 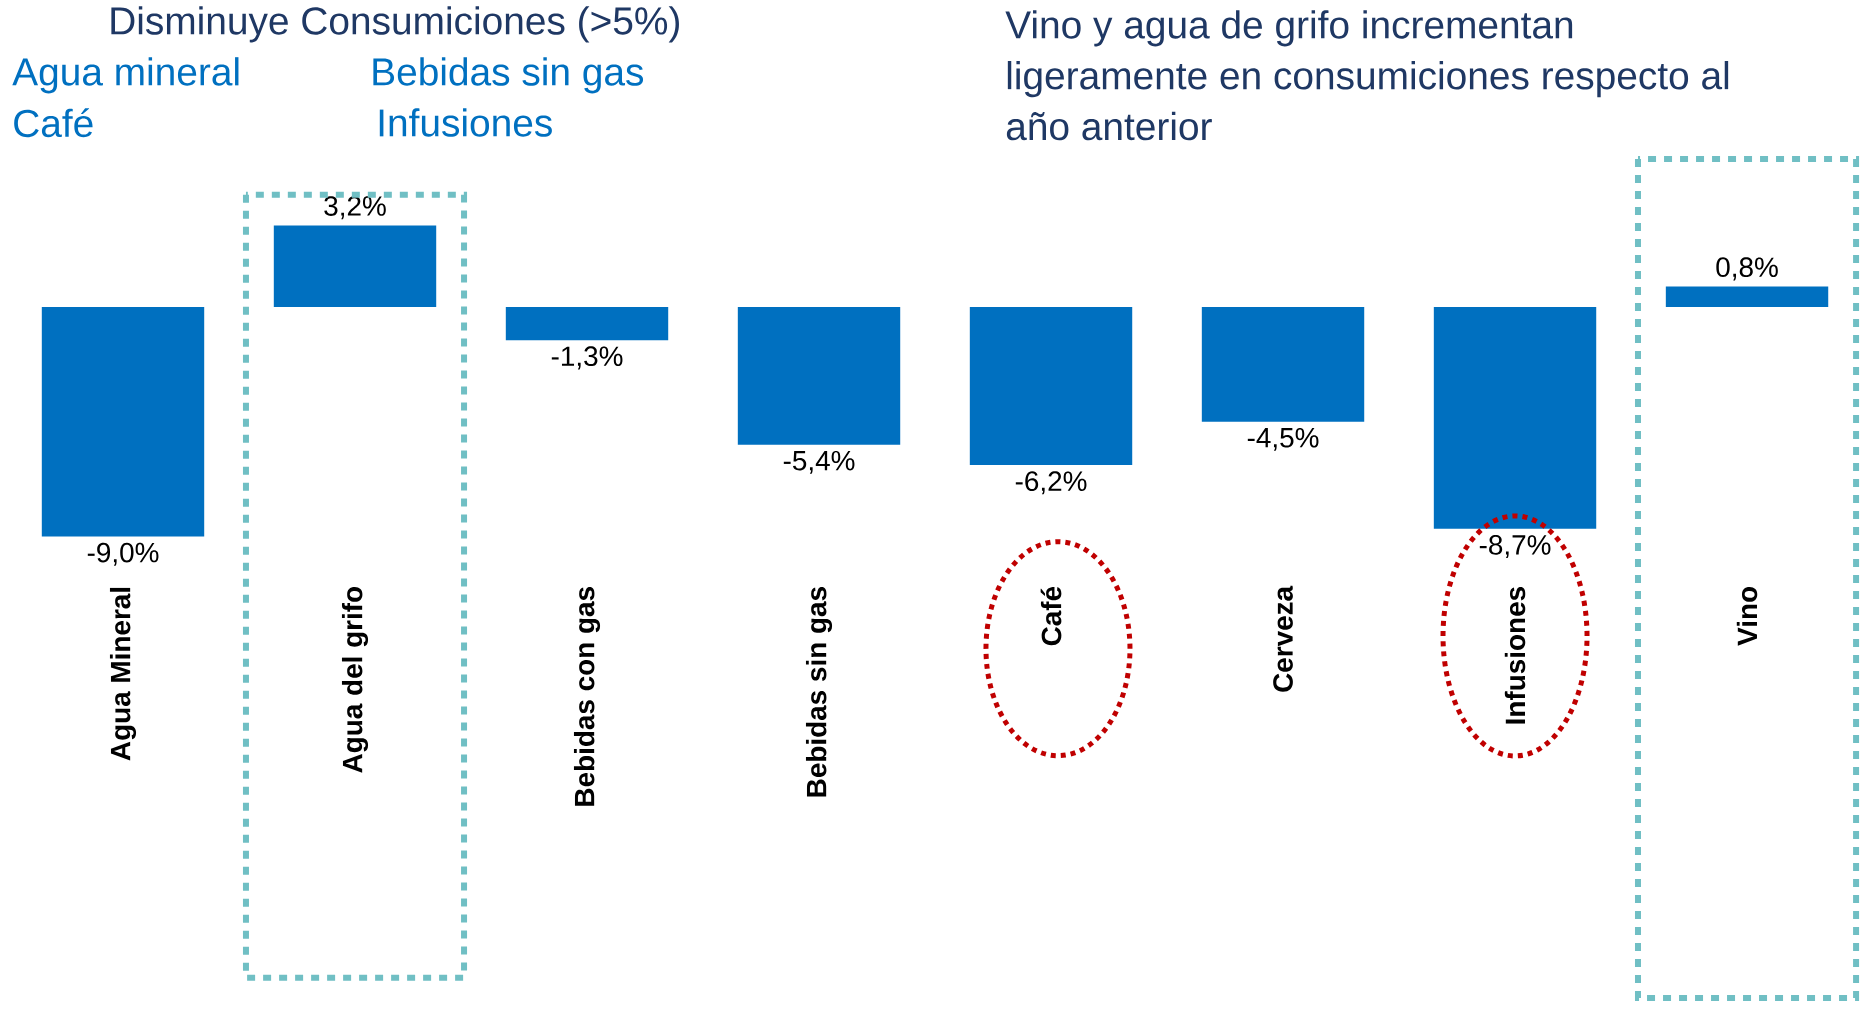 I want to click on data-label: -8,7%, so click(x=1515, y=547).